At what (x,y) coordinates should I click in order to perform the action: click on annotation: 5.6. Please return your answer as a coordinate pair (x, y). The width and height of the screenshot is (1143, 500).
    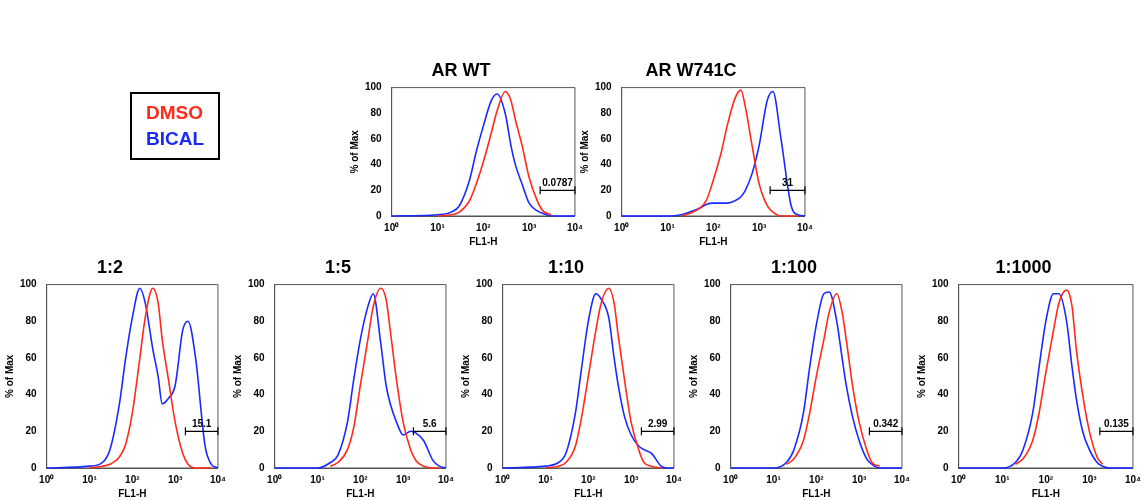
    Looking at the image, I should click on (430, 424).